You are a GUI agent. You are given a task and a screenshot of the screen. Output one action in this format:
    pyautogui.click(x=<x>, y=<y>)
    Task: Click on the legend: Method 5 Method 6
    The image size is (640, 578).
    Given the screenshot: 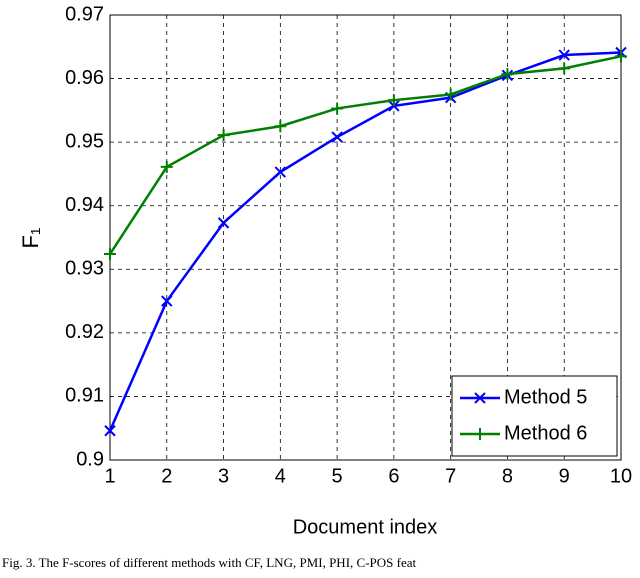 What is the action you would take?
    pyautogui.click(x=534, y=416)
    